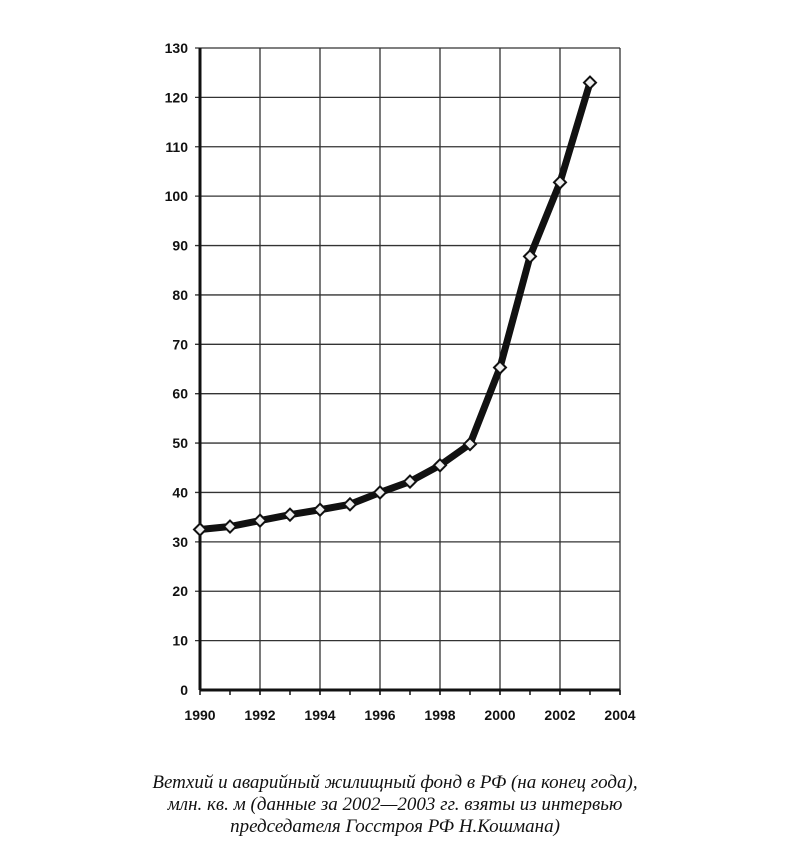 Image resolution: width=790 pixels, height=858 pixels. What do you see at coordinates (180, 591) in the screenshot?
I see `y-tick-label: 20` at bounding box center [180, 591].